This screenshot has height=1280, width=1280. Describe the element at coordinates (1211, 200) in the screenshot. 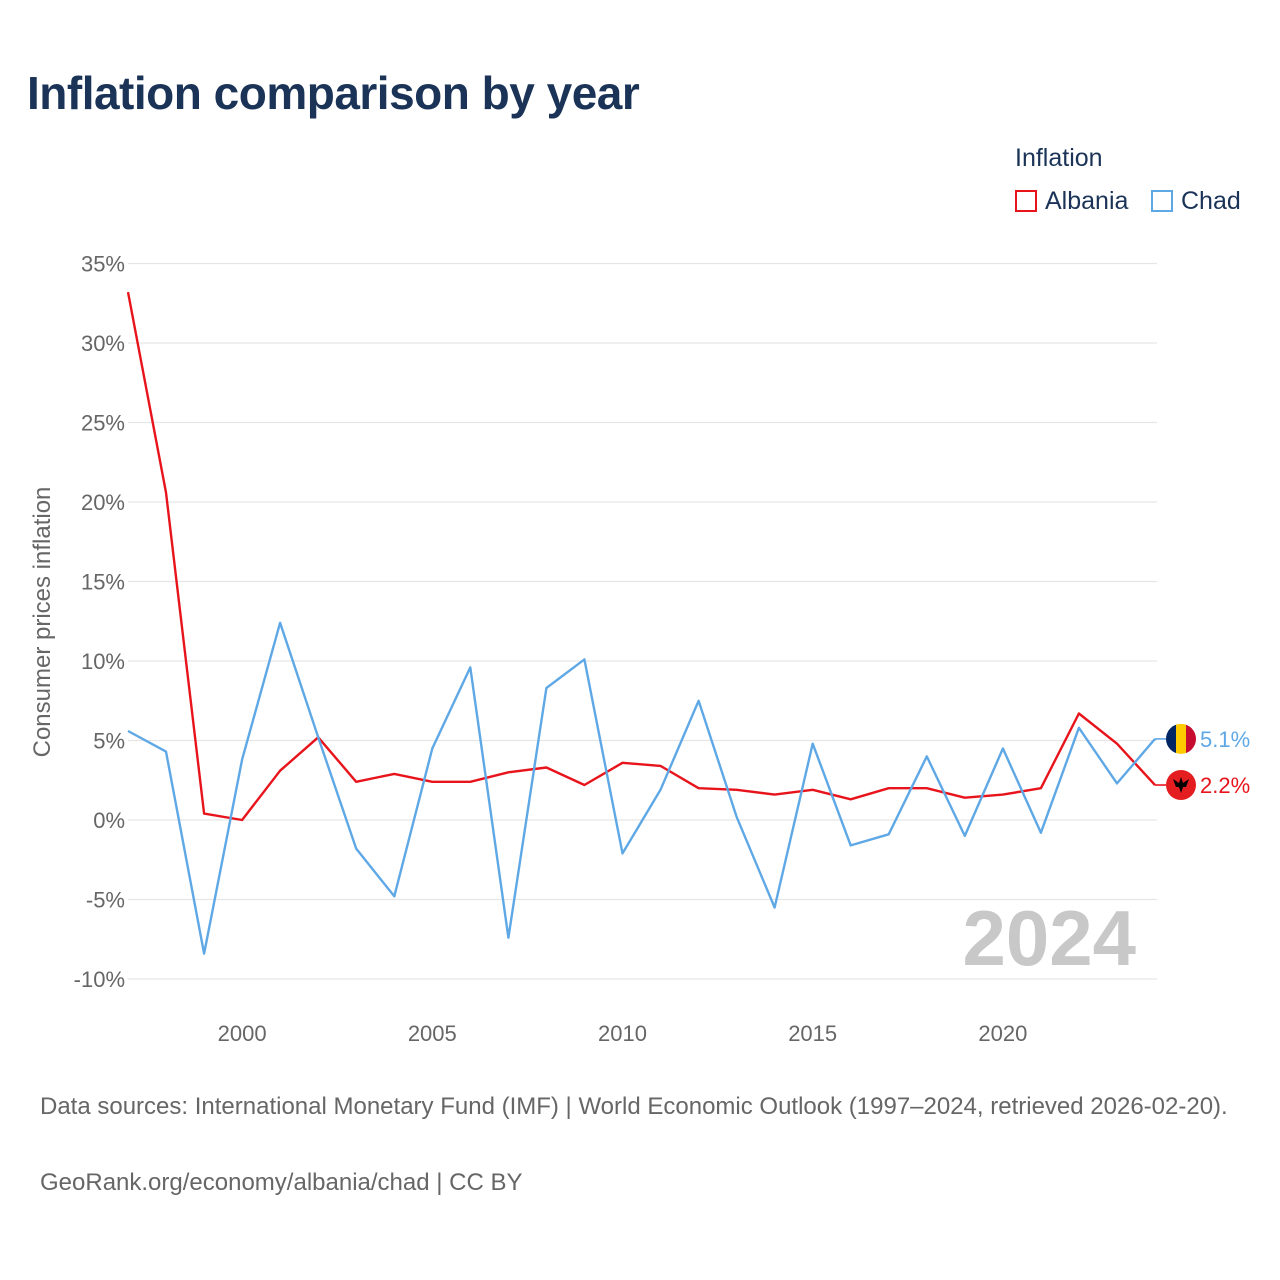

I see `legend-label-chad: Chad` at that location.